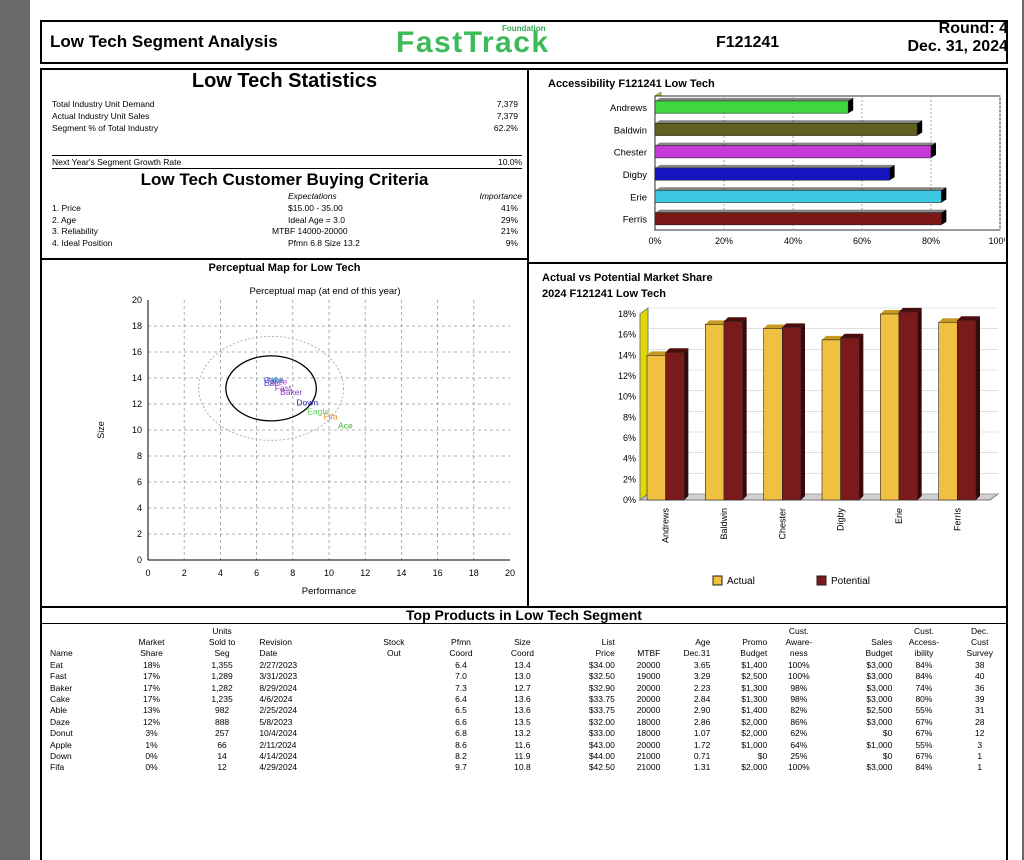 The width and height of the screenshot is (1024, 860). I want to click on table-cell: 1.07, so click(702, 733).